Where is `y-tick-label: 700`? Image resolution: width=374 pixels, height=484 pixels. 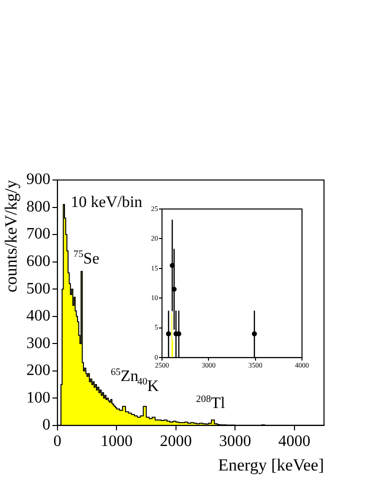
y-tick-label: 700 is located at coordinates (38, 234).